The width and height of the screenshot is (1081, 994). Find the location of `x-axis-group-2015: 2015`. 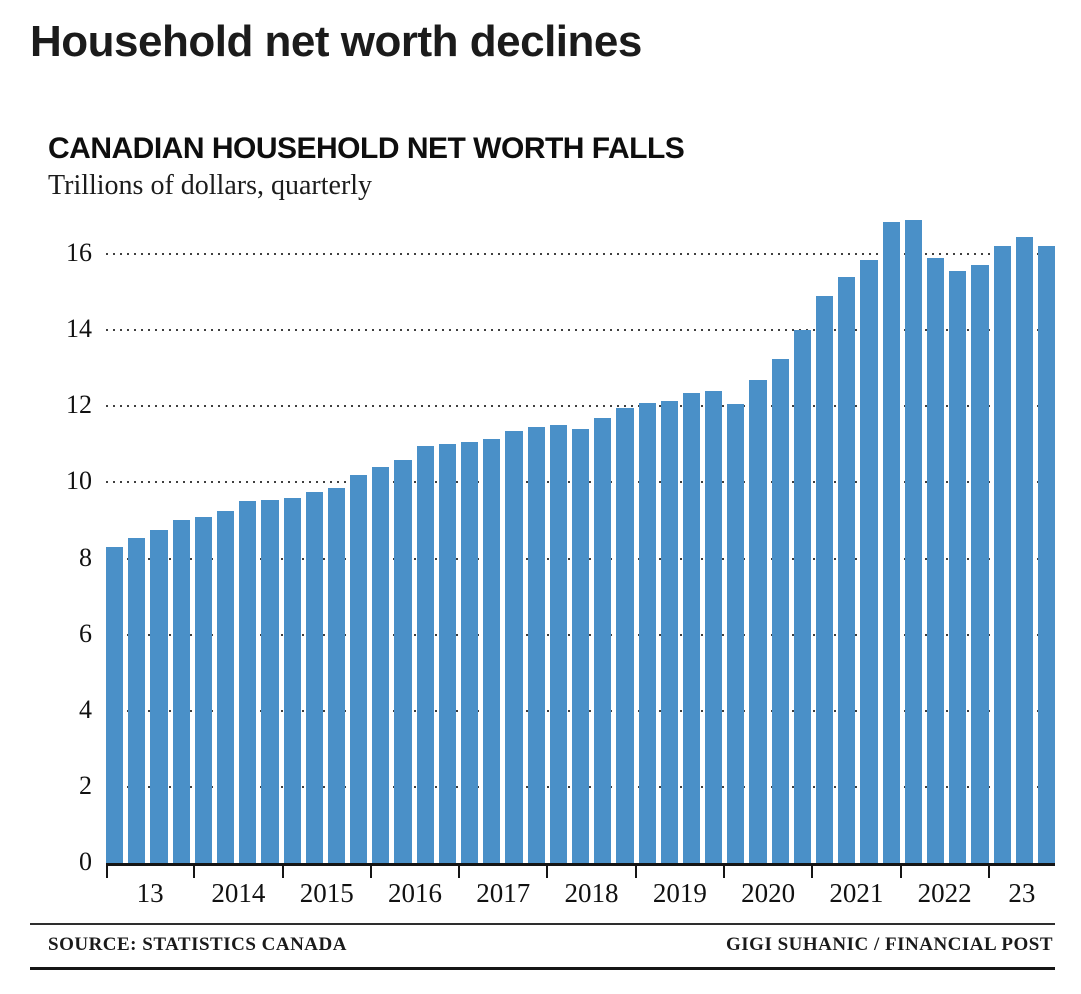

x-axis-group-2015: 2015 is located at coordinates (326, 887).